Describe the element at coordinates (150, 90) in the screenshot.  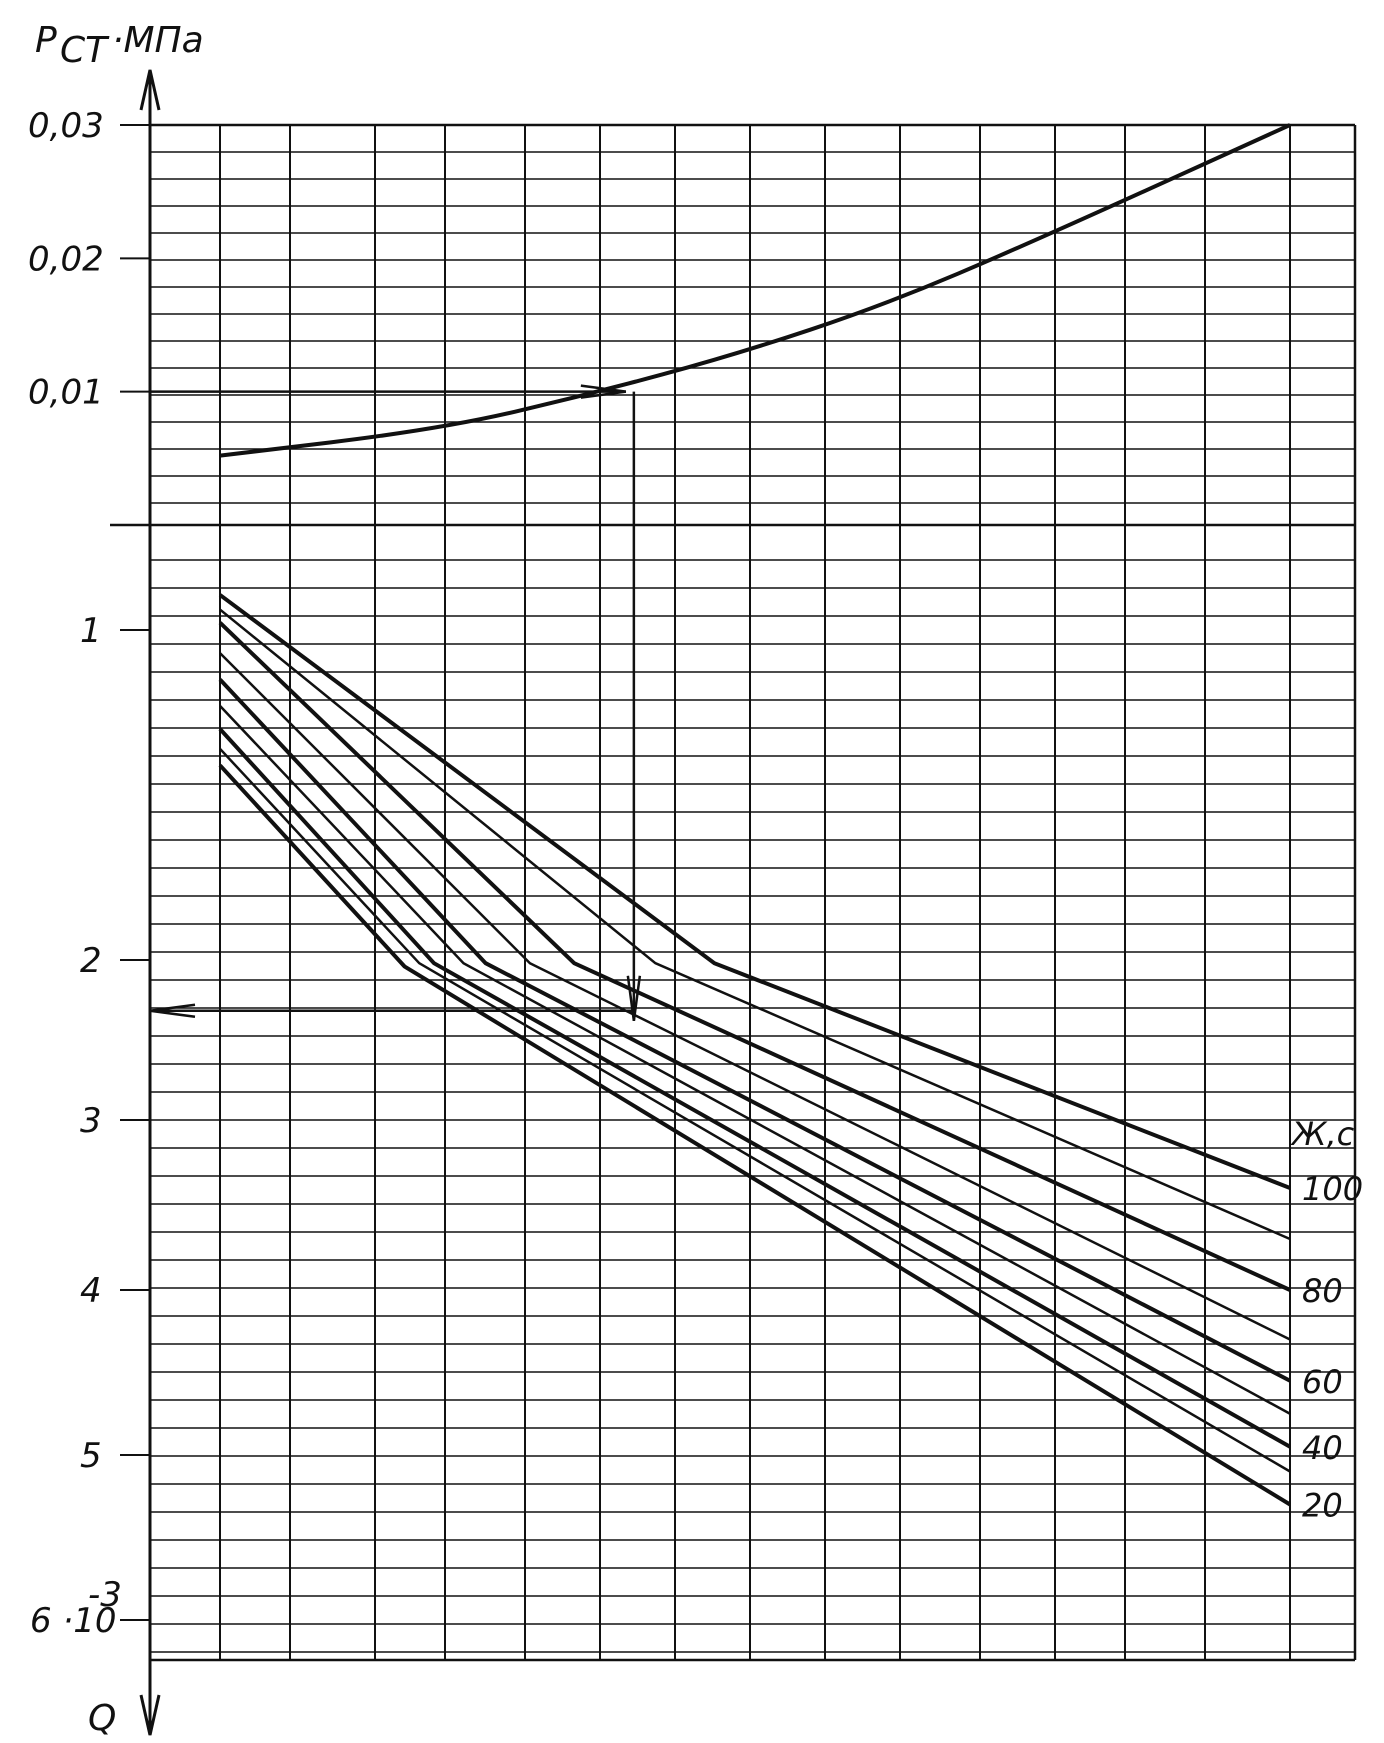
I see `y-axis-up-arrow` at that location.